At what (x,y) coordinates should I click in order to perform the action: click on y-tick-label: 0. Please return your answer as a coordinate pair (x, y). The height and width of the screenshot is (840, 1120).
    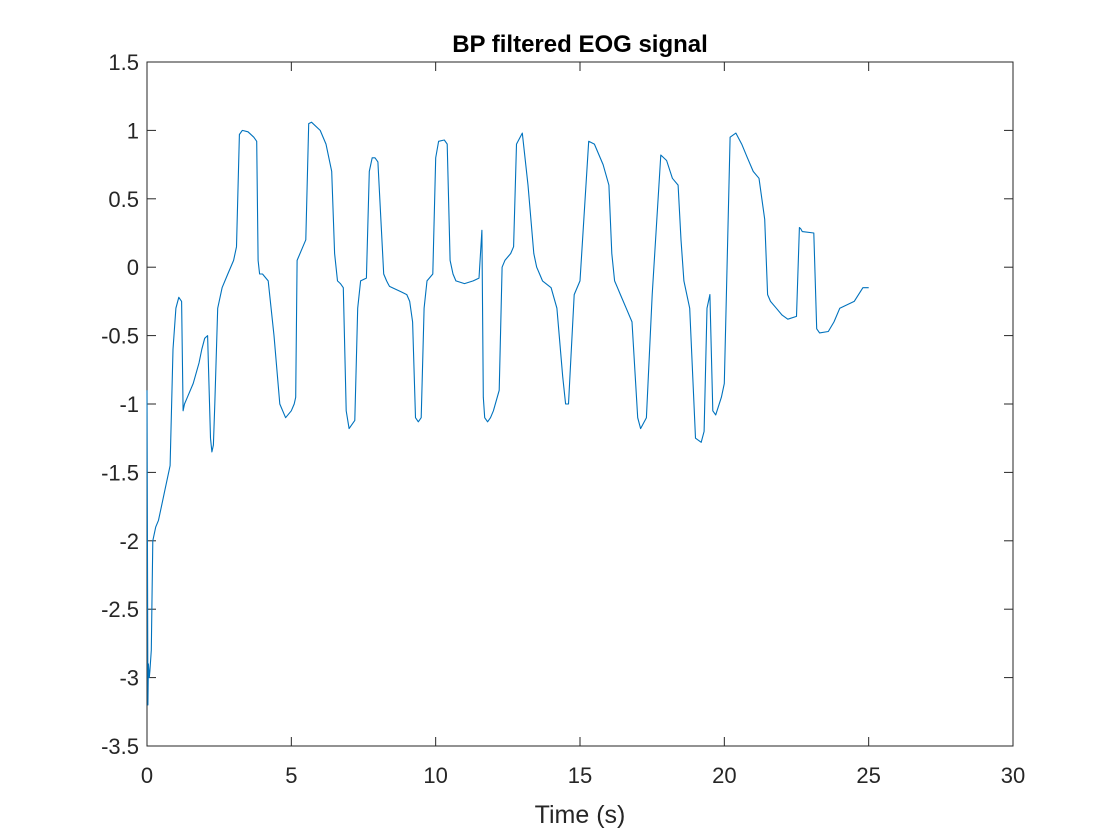
    Looking at the image, I should click on (133, 267).